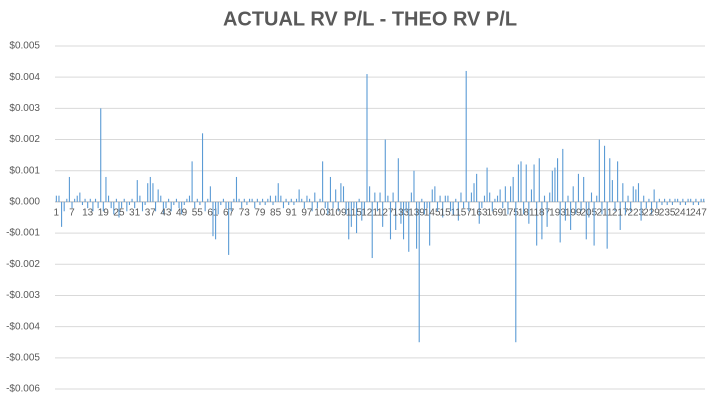  Describe the element at coordinates (542, 213) in the screenshot. I see `x-tick-label: 187` at that location.